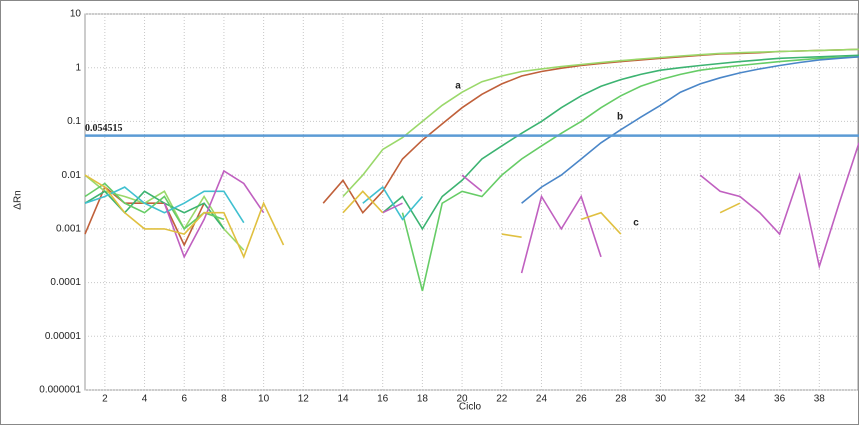 This screenshot has width=859, height=425. What do you see at coordinates (78, 67) in the screenshot?
I see `y-tick-label: 1` at bounding box center [78, 67].